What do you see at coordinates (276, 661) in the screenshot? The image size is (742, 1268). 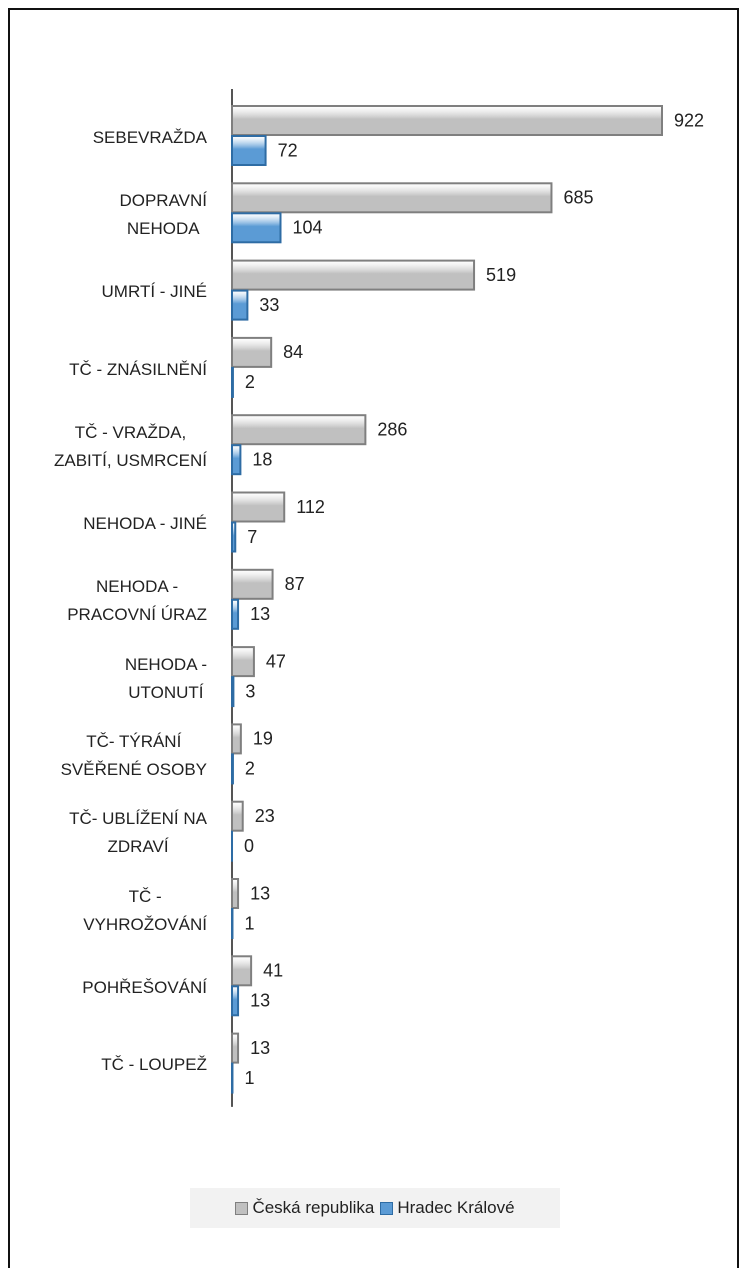 I see `data-label: 47` at bounding box center [276, 661].